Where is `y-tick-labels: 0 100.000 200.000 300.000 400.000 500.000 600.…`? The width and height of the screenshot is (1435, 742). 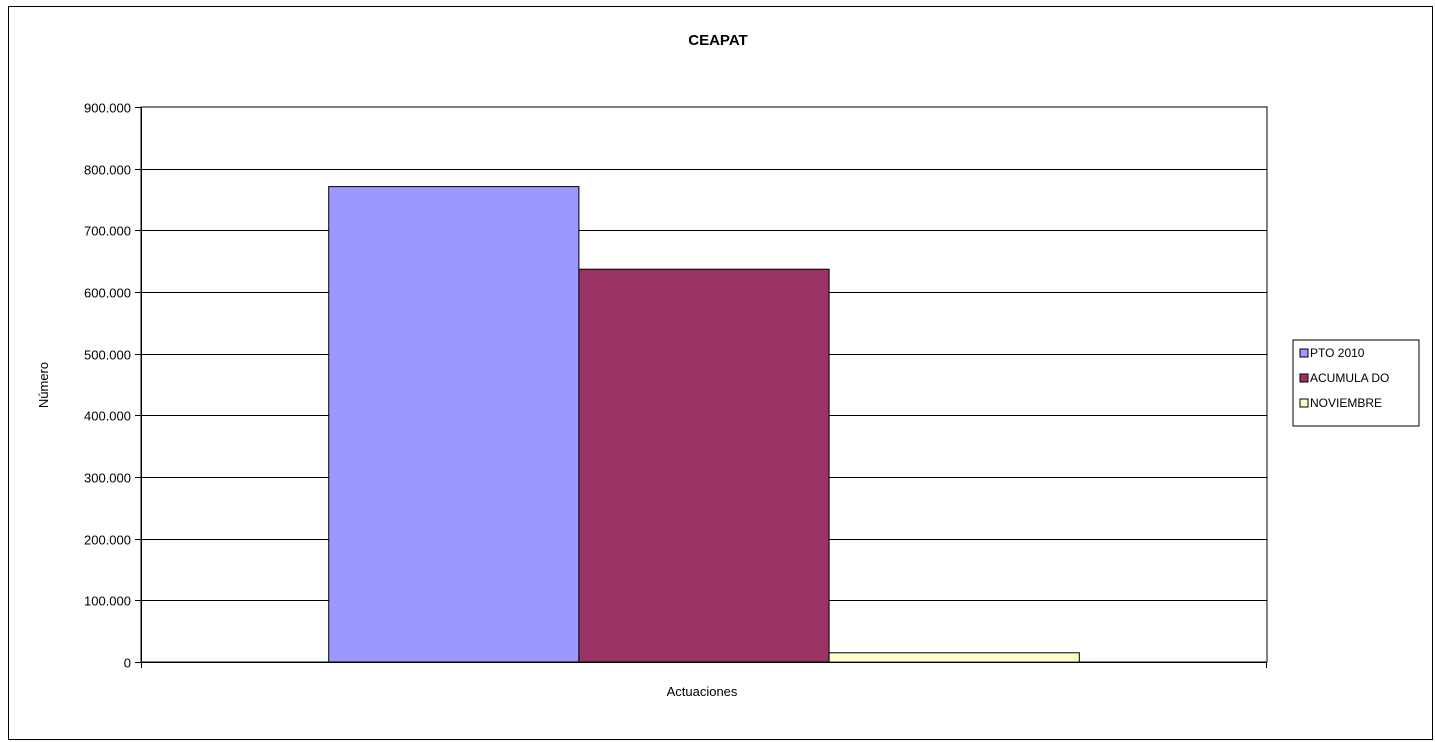 y-tick-labels: 0 100.000 200.000 300.000 400.000 500.000 600.… is located at coordinates (107, 386).